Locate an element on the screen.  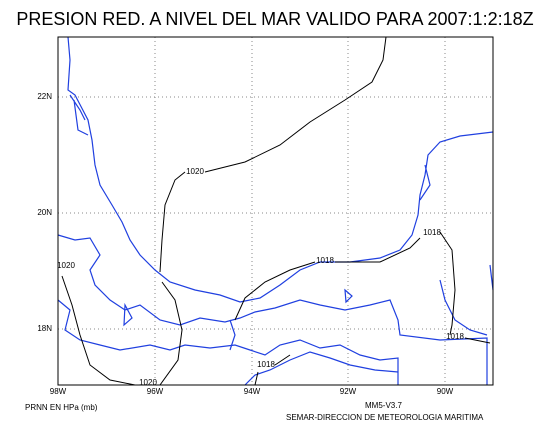
lat-label: 22N is located at coordinates (44, 96).